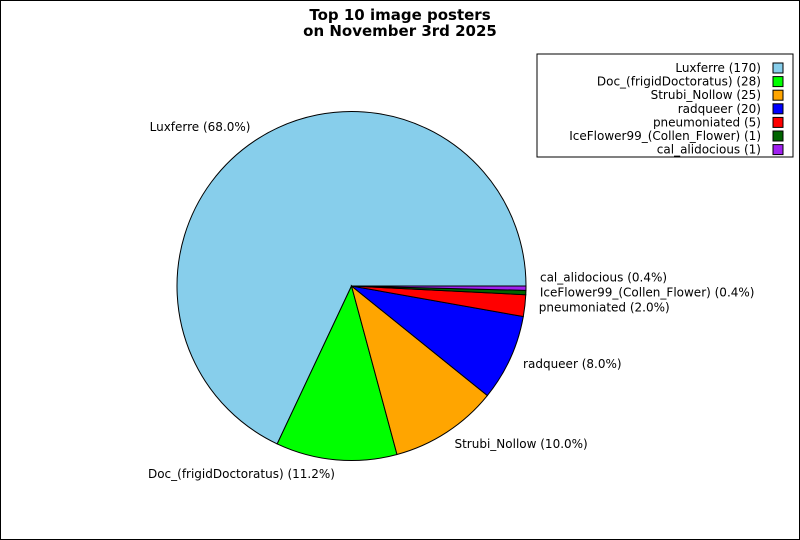 Image resolution: width=800 pixels, height=540 pixels. I want to click on slice-label: pneumoniated (2.0%), so click(604, 307).